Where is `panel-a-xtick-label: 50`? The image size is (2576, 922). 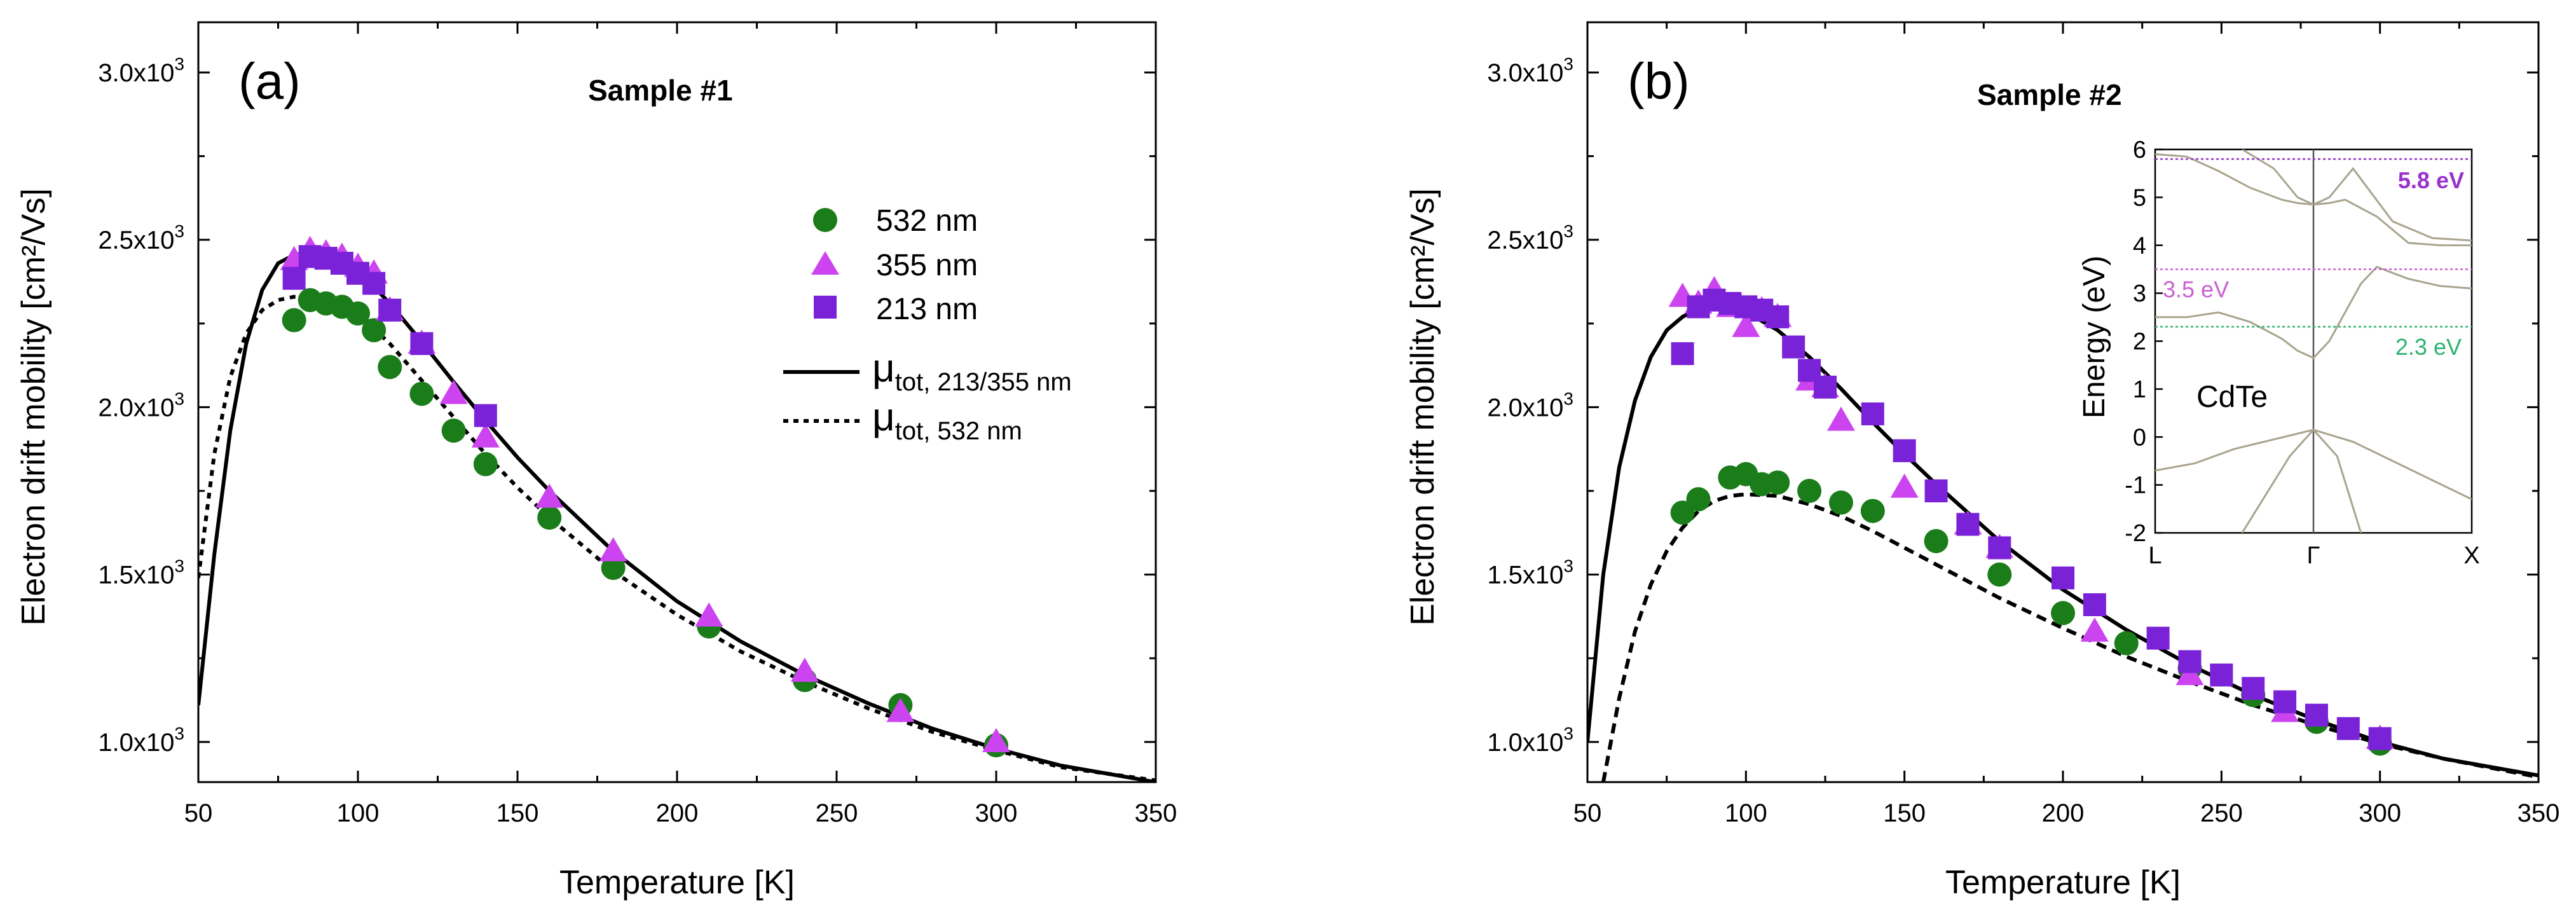 panel-a-xtick-label: 50 is located at coordinates (198, 813).